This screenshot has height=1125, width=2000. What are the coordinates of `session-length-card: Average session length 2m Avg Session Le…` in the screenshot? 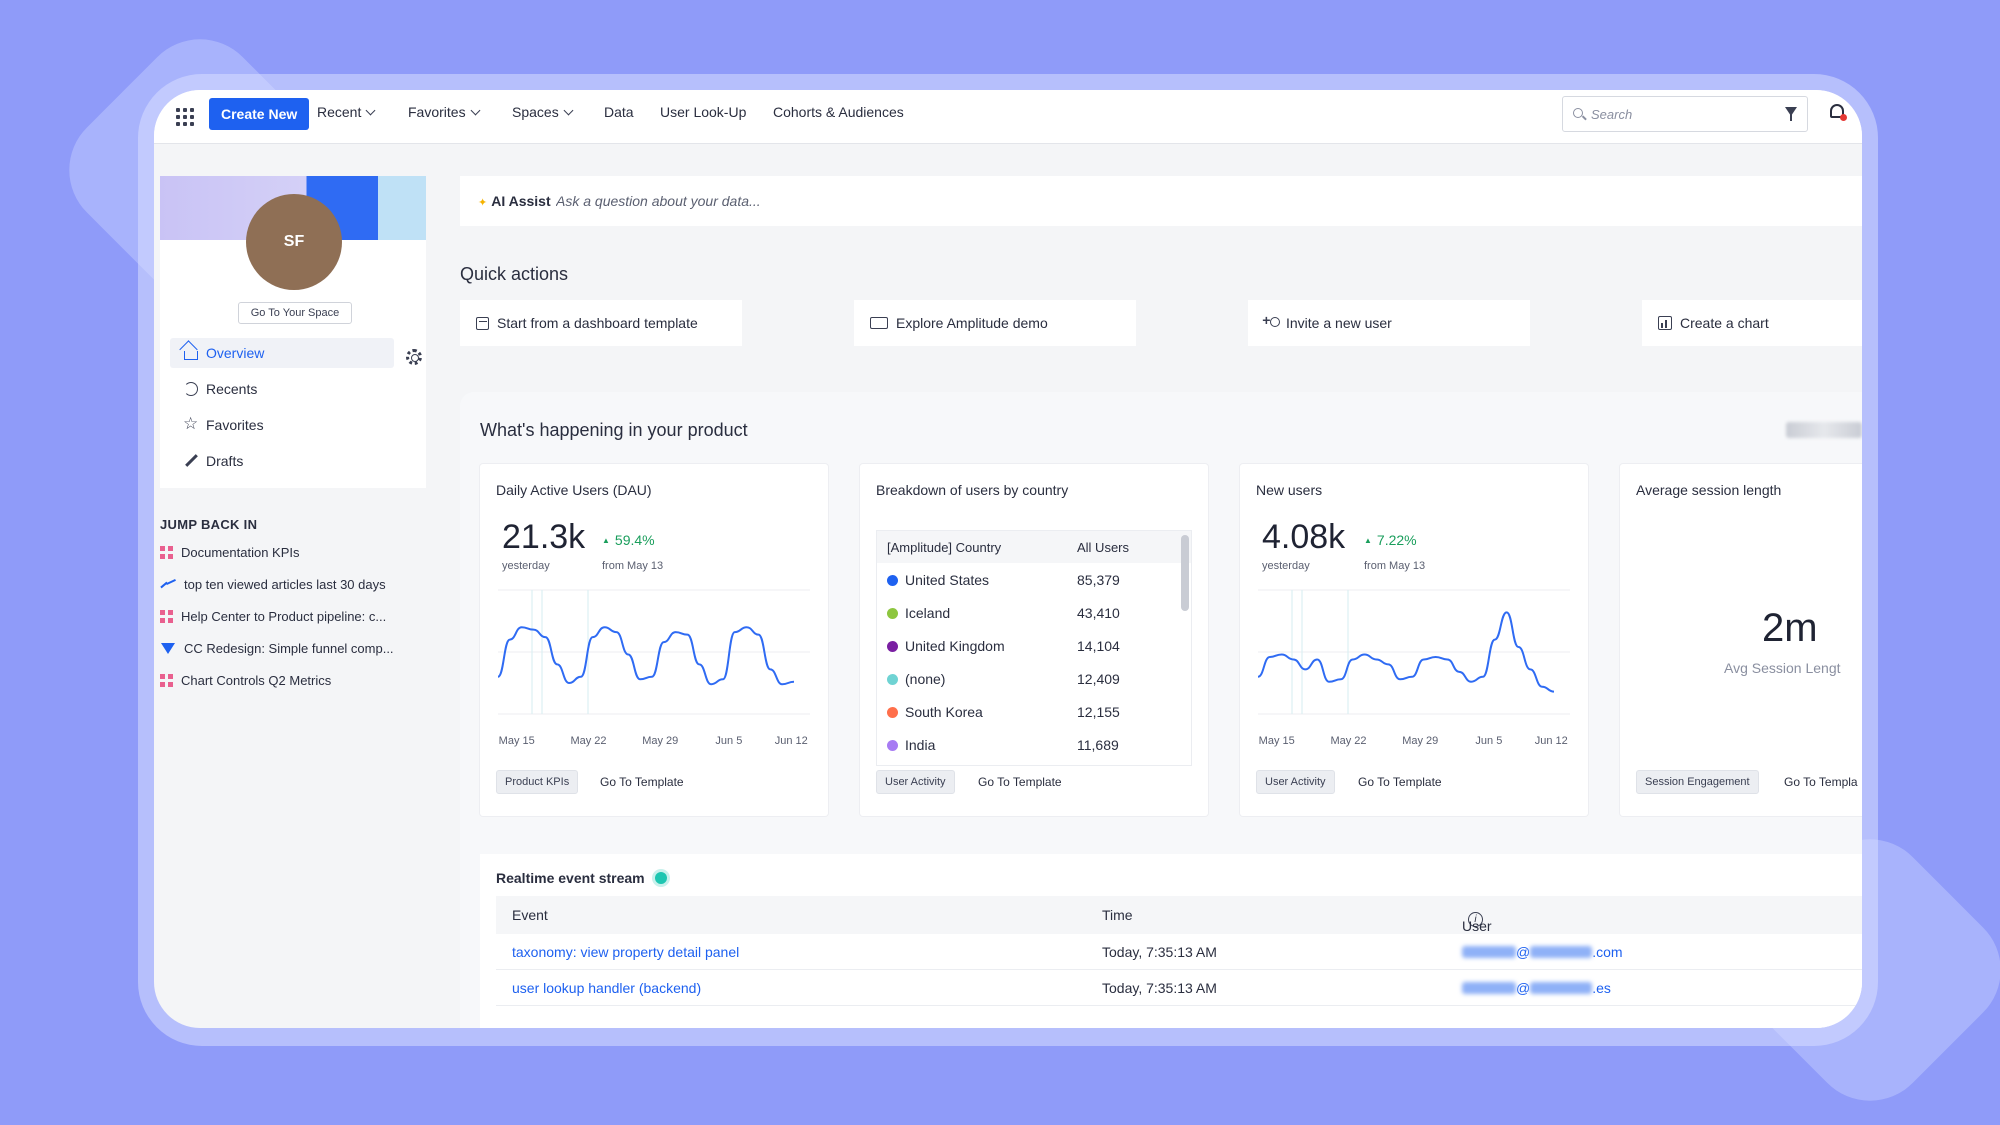 It's located at (1741, 640).